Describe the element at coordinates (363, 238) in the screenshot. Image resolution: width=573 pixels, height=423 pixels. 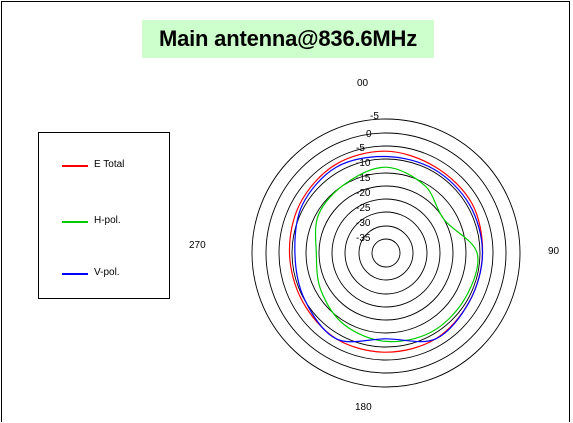
I see `radial-tick-label: -35` at that location.